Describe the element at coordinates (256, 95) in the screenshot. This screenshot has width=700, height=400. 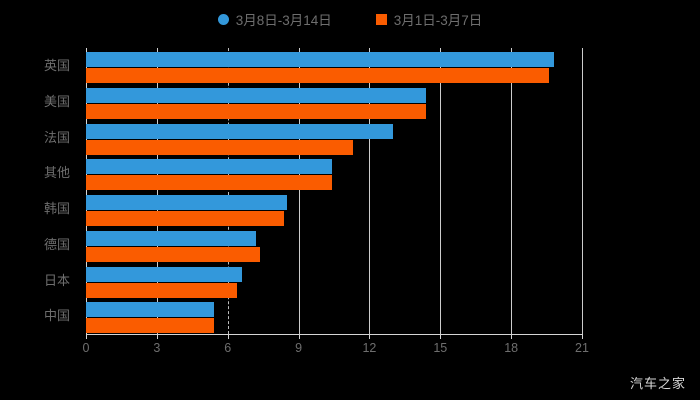
I see `bar-美国-series-0` at that location.